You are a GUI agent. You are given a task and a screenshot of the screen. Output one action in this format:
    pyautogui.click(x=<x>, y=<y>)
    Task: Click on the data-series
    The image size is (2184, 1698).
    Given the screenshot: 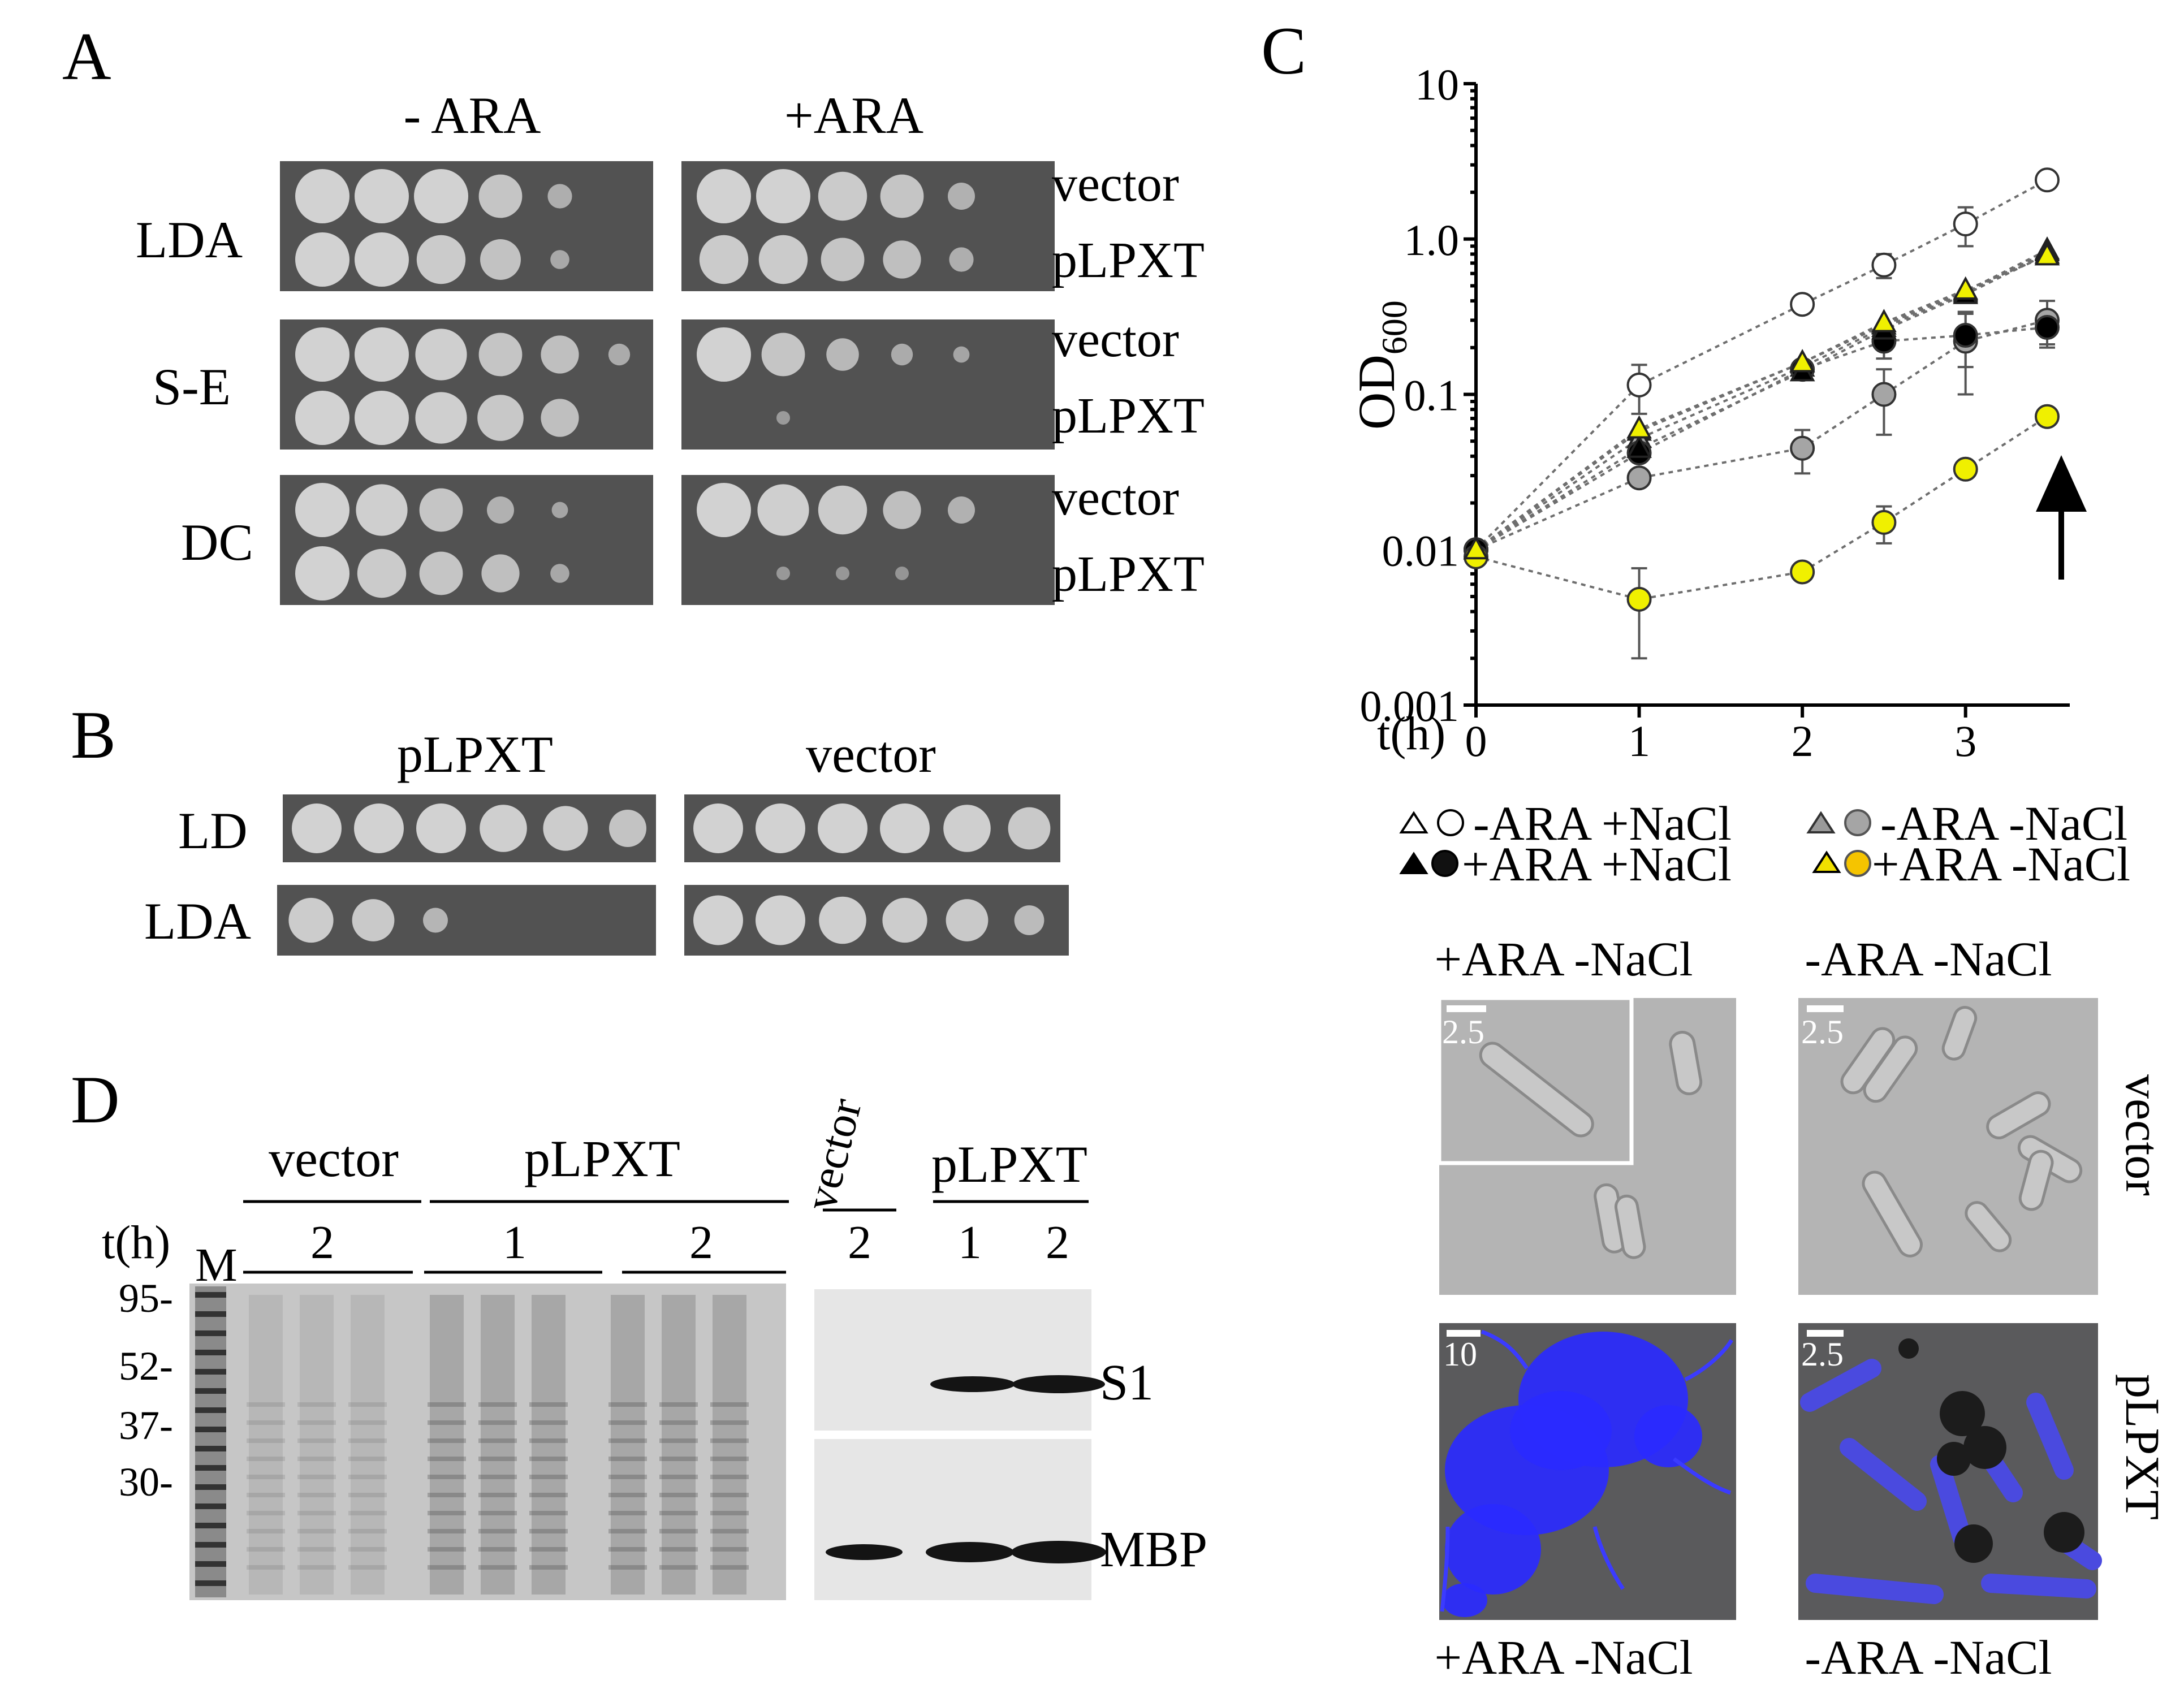 What is the action you would take?
    pyautogui.click(x=1761, y=413)
    